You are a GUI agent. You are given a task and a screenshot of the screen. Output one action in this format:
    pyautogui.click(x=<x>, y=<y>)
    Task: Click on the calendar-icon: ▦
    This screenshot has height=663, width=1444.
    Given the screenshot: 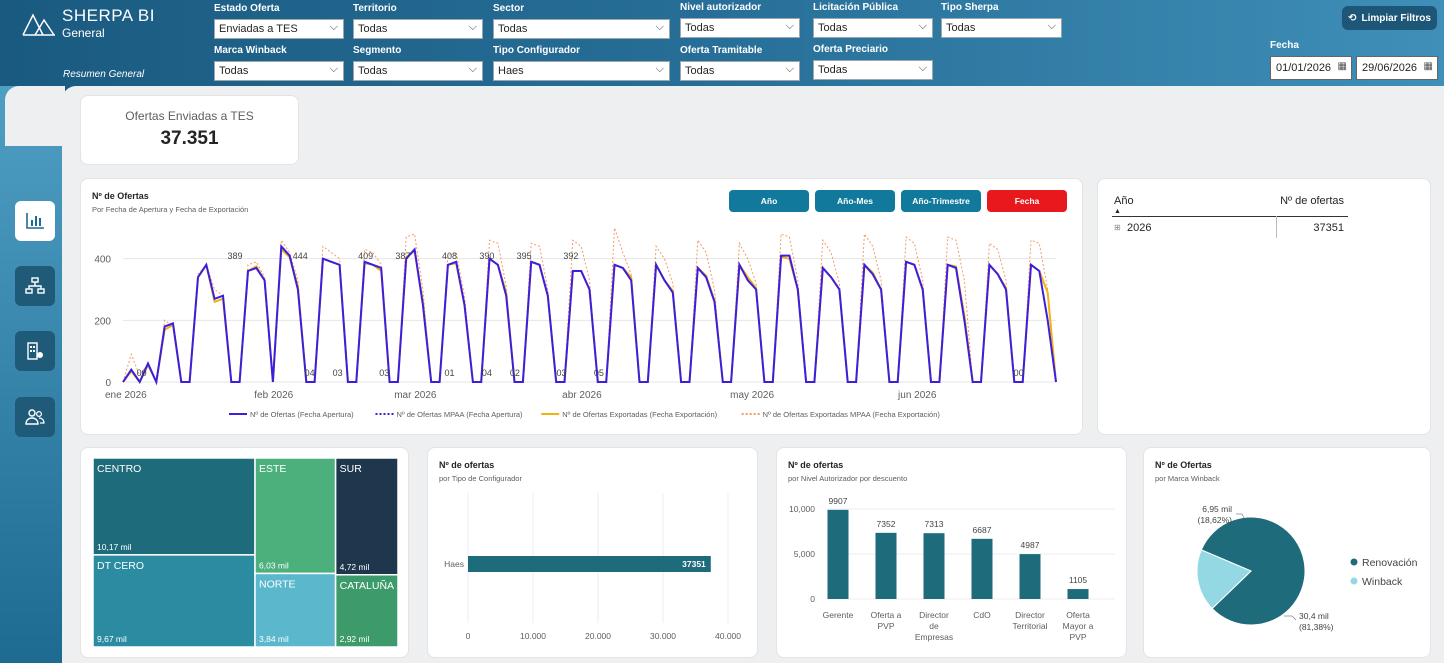 What is the action you would take?
    pyautogui.click(x=1428, y=66)
    